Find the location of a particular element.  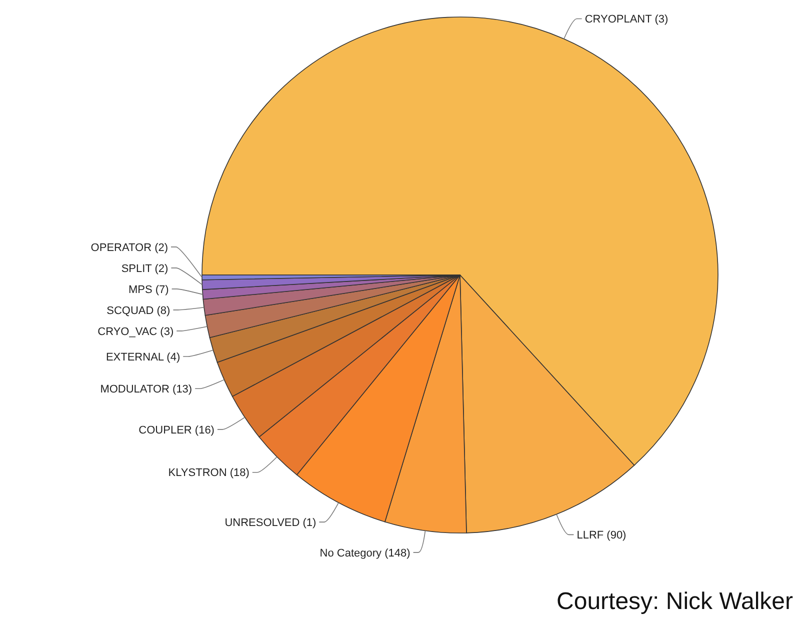

slice-label: LLRF (90) is located at coordinates (601, 536).